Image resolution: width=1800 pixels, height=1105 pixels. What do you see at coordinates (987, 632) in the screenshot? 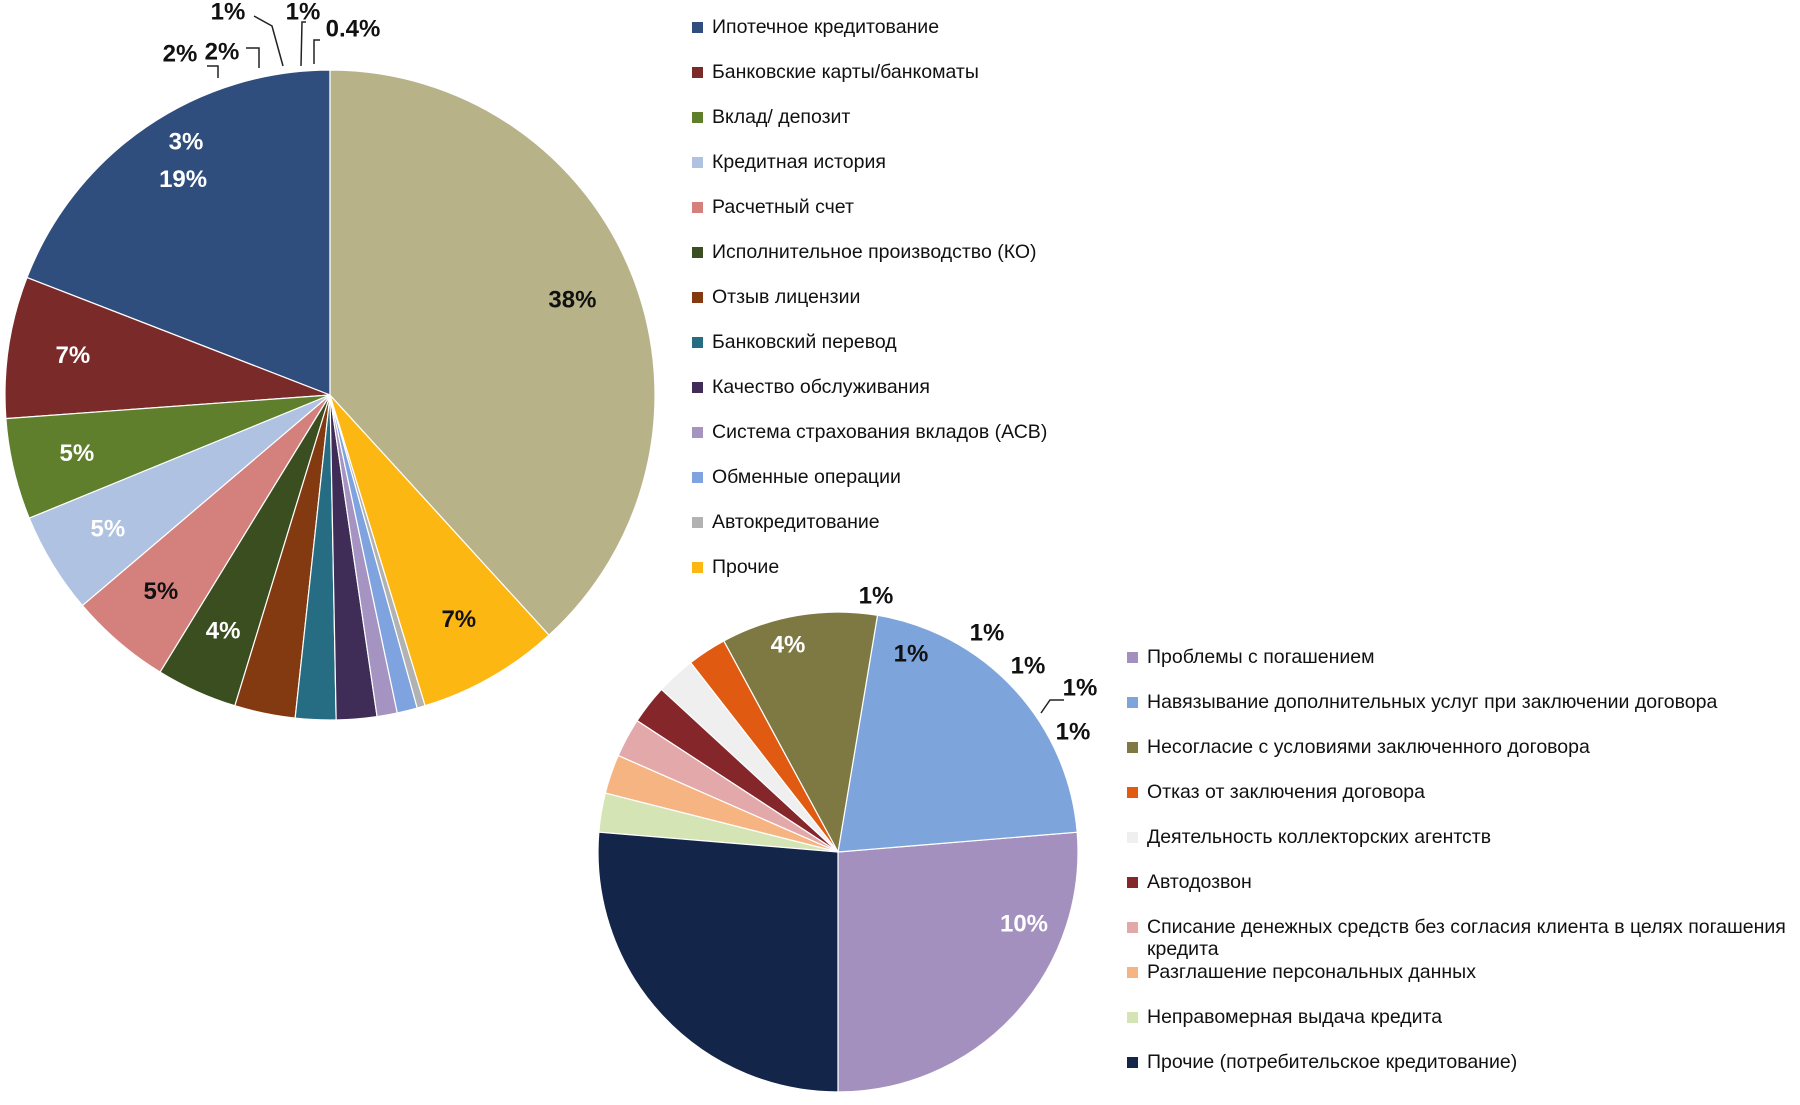
I see `pie2-data-label-5: 1%` at bounding box center [987, 632].